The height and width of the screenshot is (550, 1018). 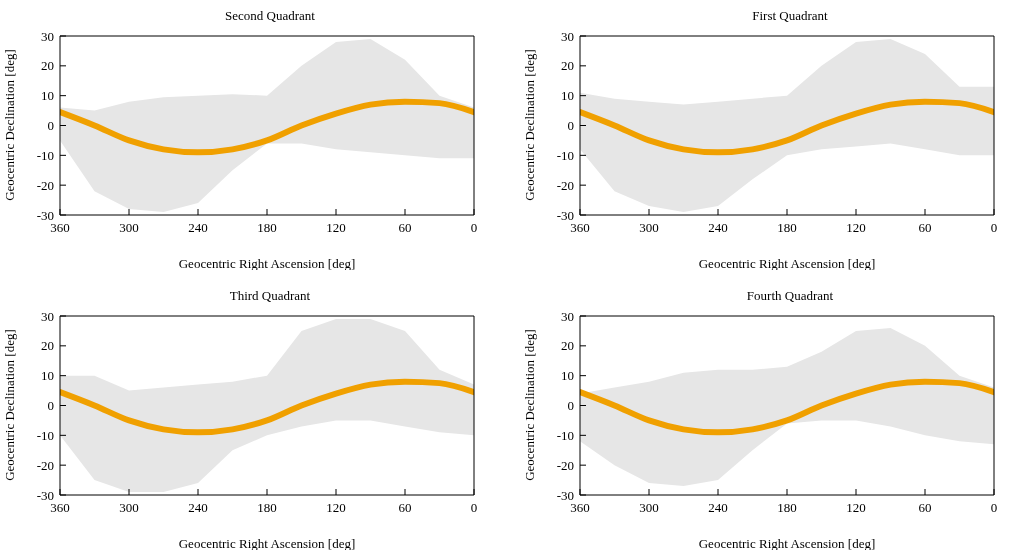 What do you see at coordinates (270, 16) in the screenshot?
I see `chart-title: Second Quadrant` at bounding box center [270, 16].